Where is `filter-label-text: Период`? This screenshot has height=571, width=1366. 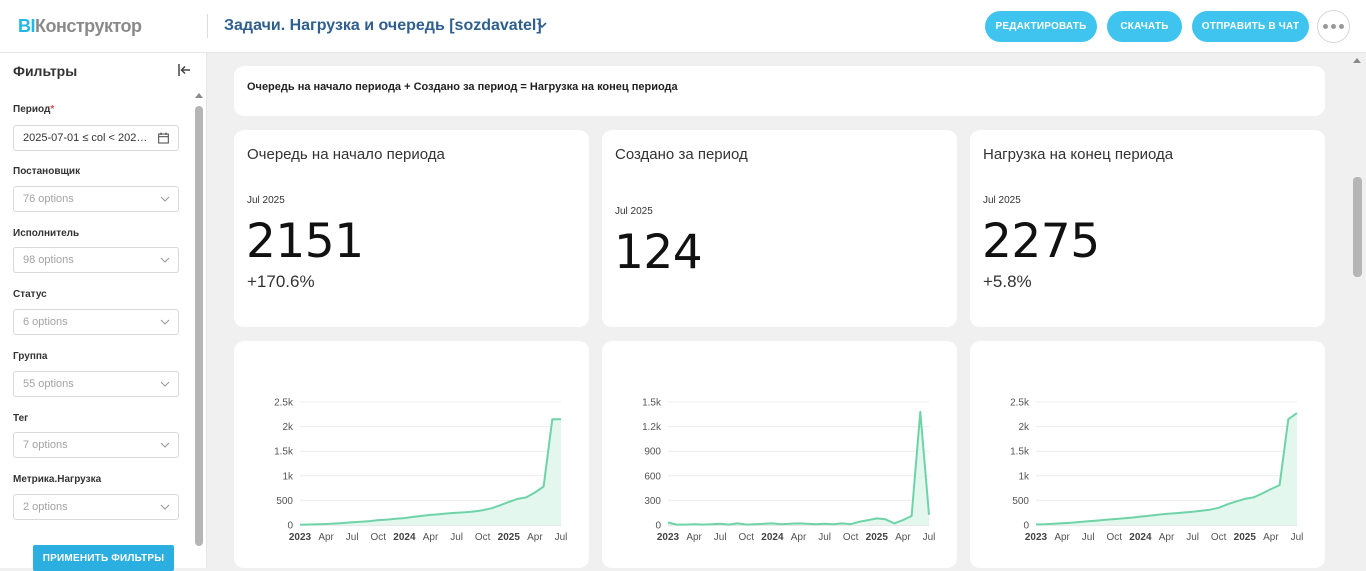
filter-label-text: Период is located at coordinates (32, 109).